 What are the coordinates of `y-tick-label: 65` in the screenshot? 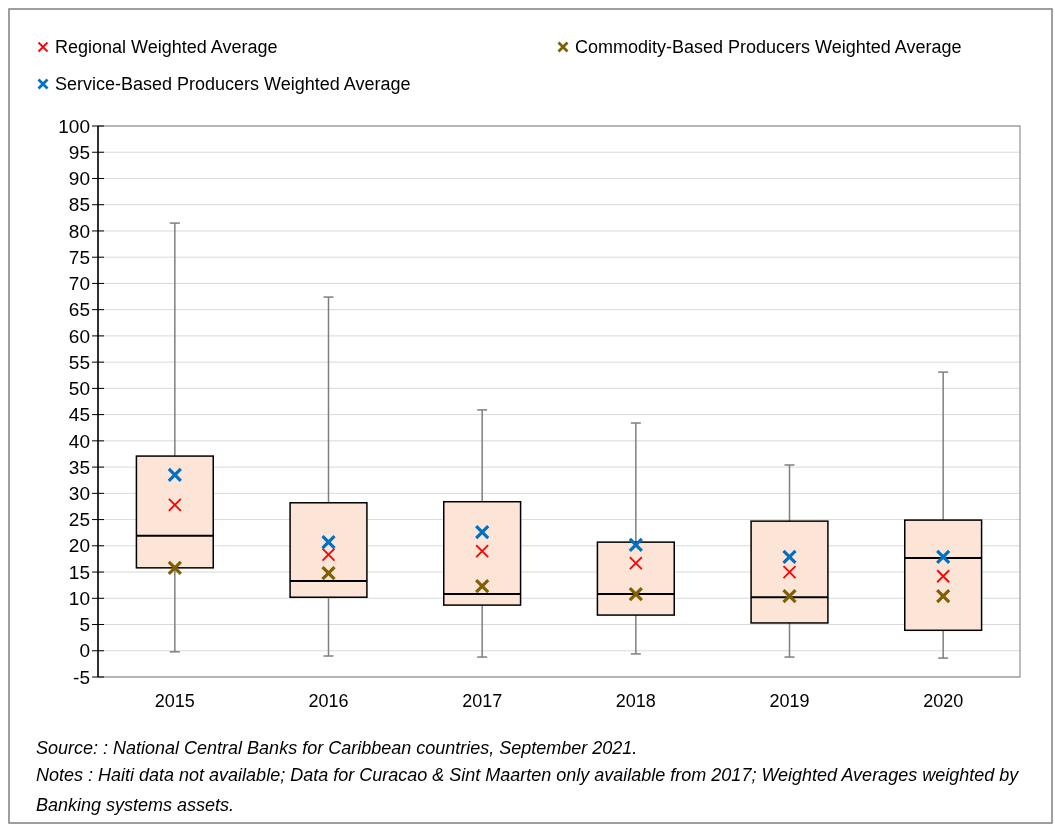 It's located at (79, 310).